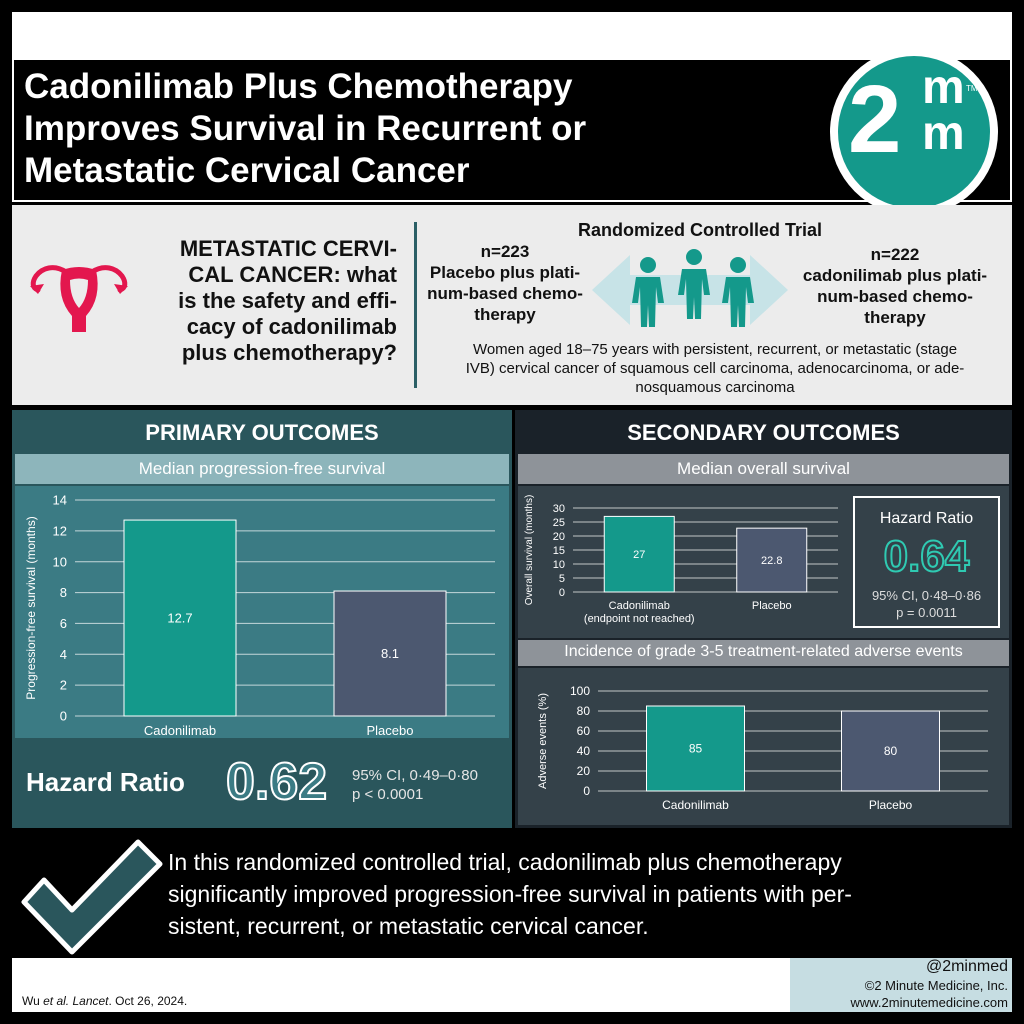 Image resolution: width=1024 pixels, height=1024 pixels. I want to click on uterus-icon, so click(79, 298).